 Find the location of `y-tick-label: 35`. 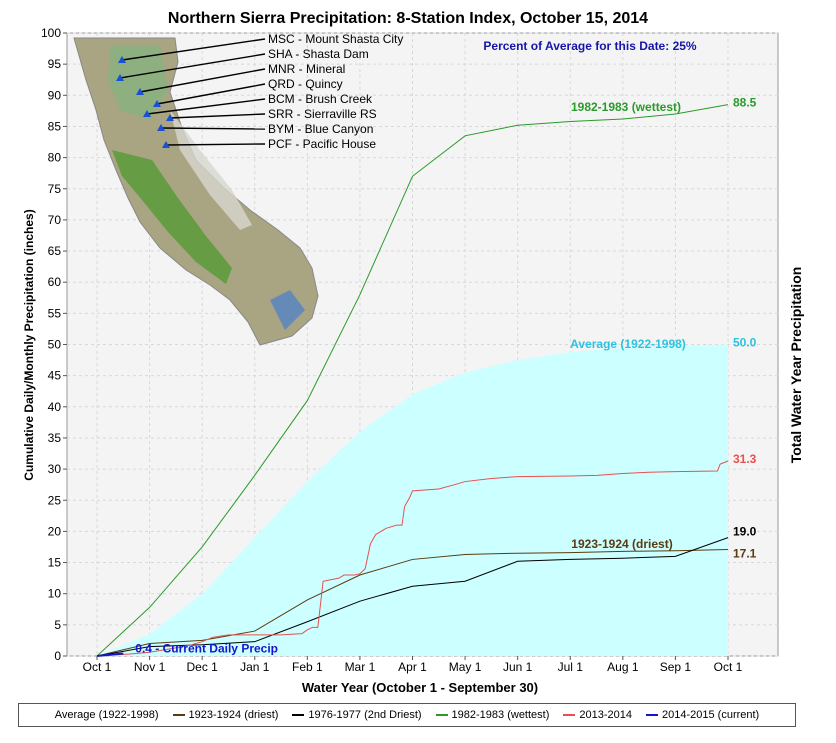

y-tick-label: 35 is located at coordinates (55, 438).